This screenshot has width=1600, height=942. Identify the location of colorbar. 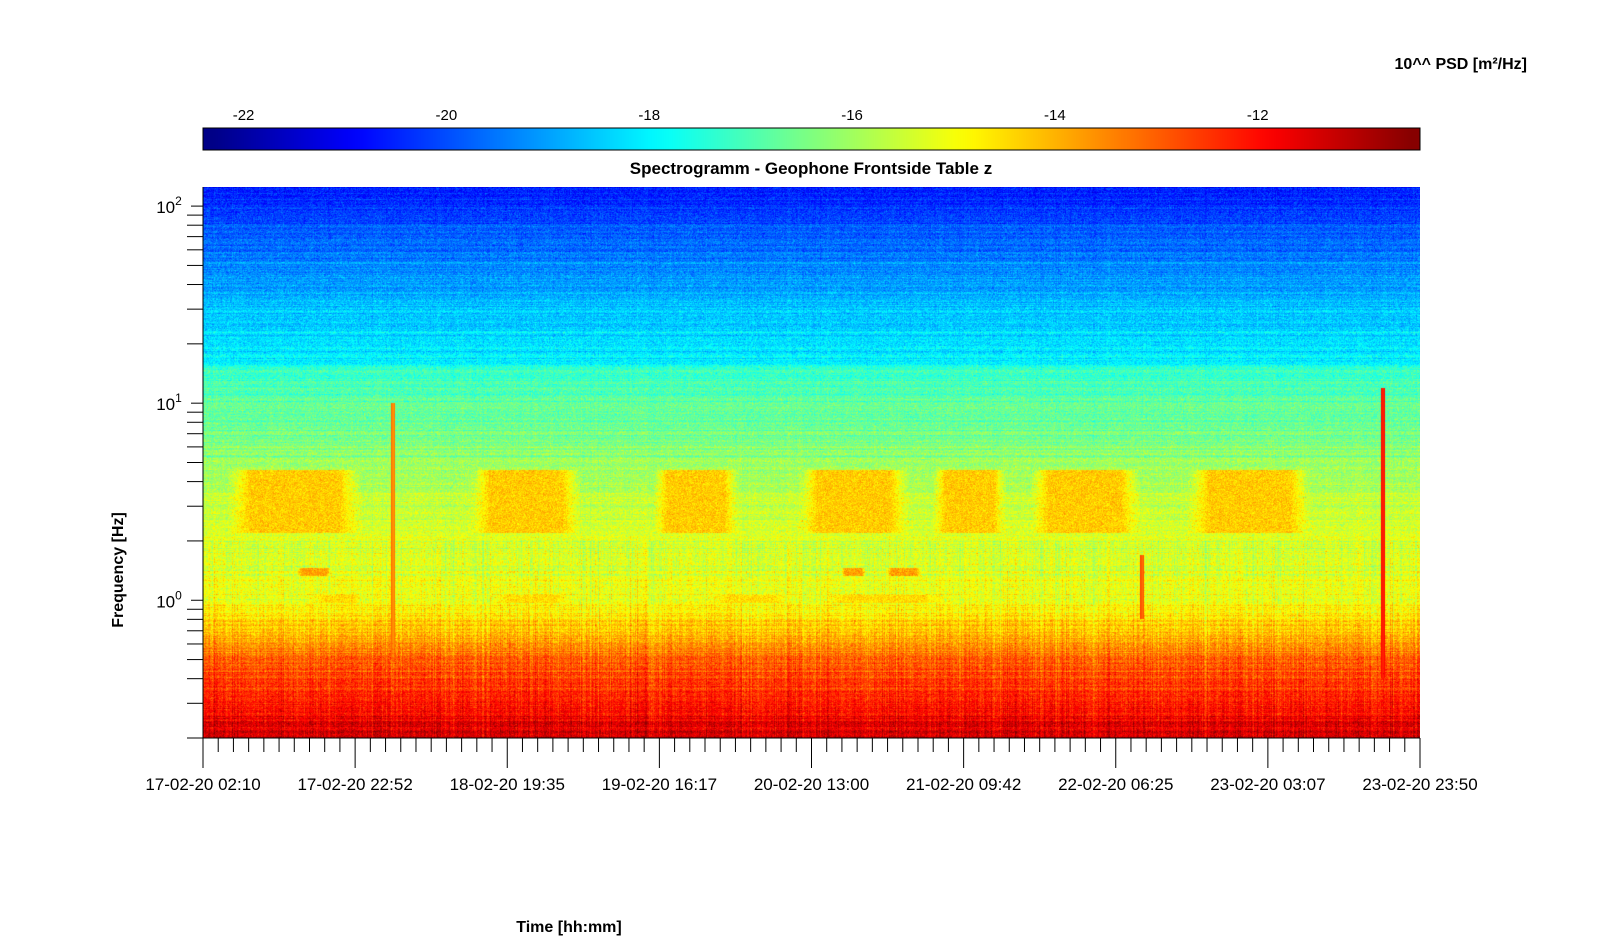
(811, 139).